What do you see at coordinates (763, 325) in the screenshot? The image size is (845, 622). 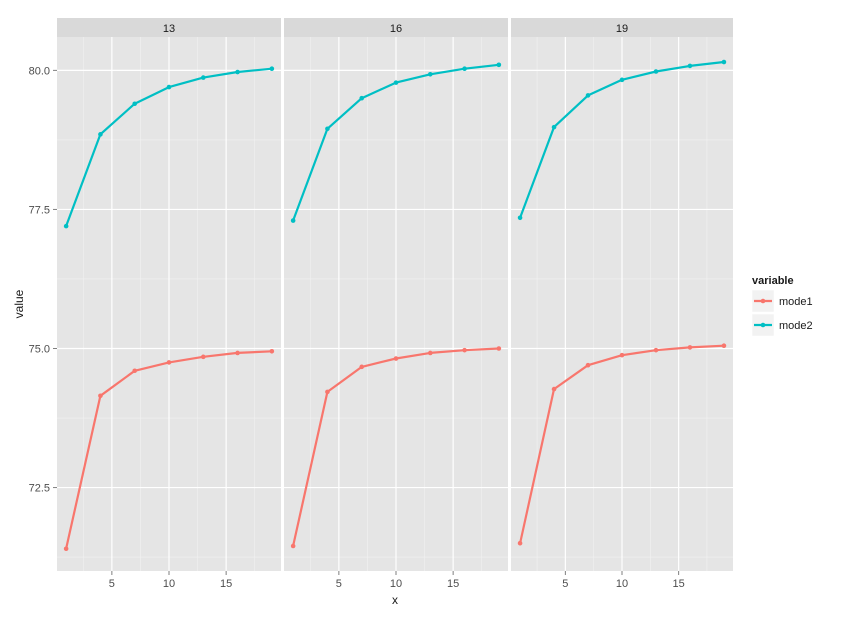 I see `legend-point-mode2` at bounding box center [763, 325].